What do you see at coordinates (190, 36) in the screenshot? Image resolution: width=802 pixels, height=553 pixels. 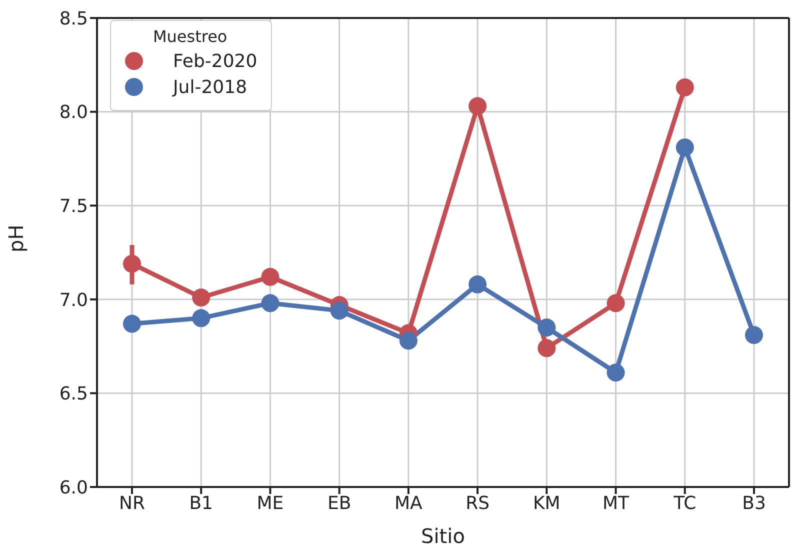 I see `legend-title: Muestreo` at bounding box center [190, 36].